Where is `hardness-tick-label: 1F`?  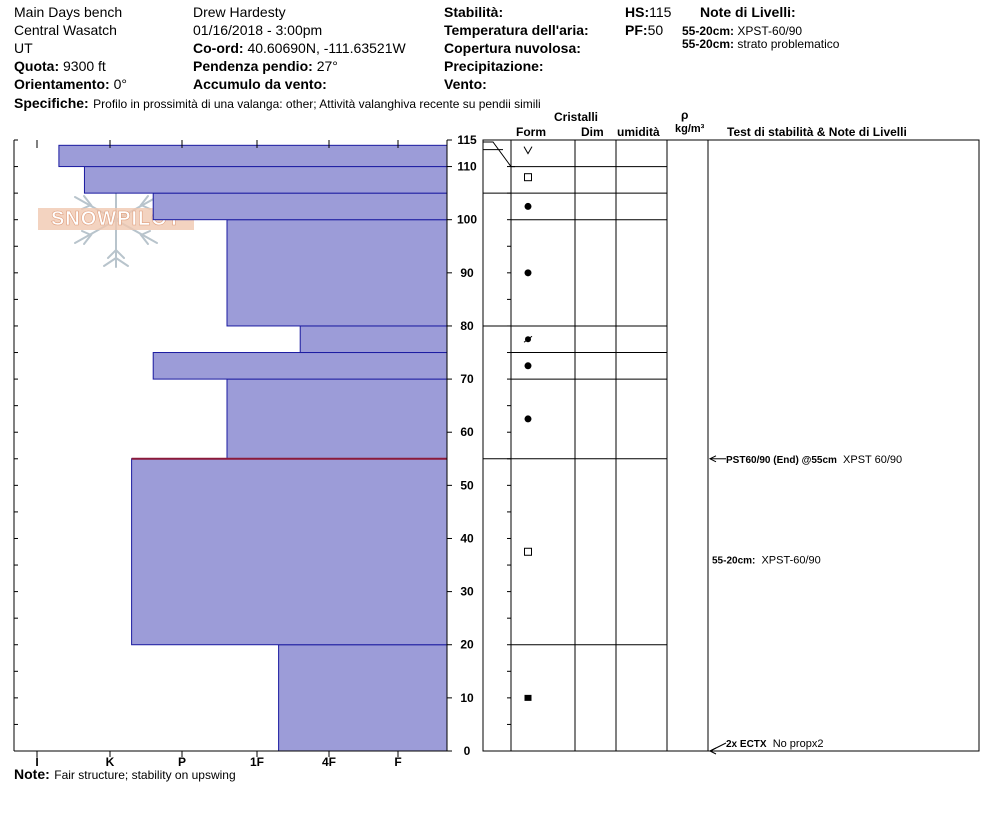
hardness-tick-label: 1F is located at coordinates (257, 762).